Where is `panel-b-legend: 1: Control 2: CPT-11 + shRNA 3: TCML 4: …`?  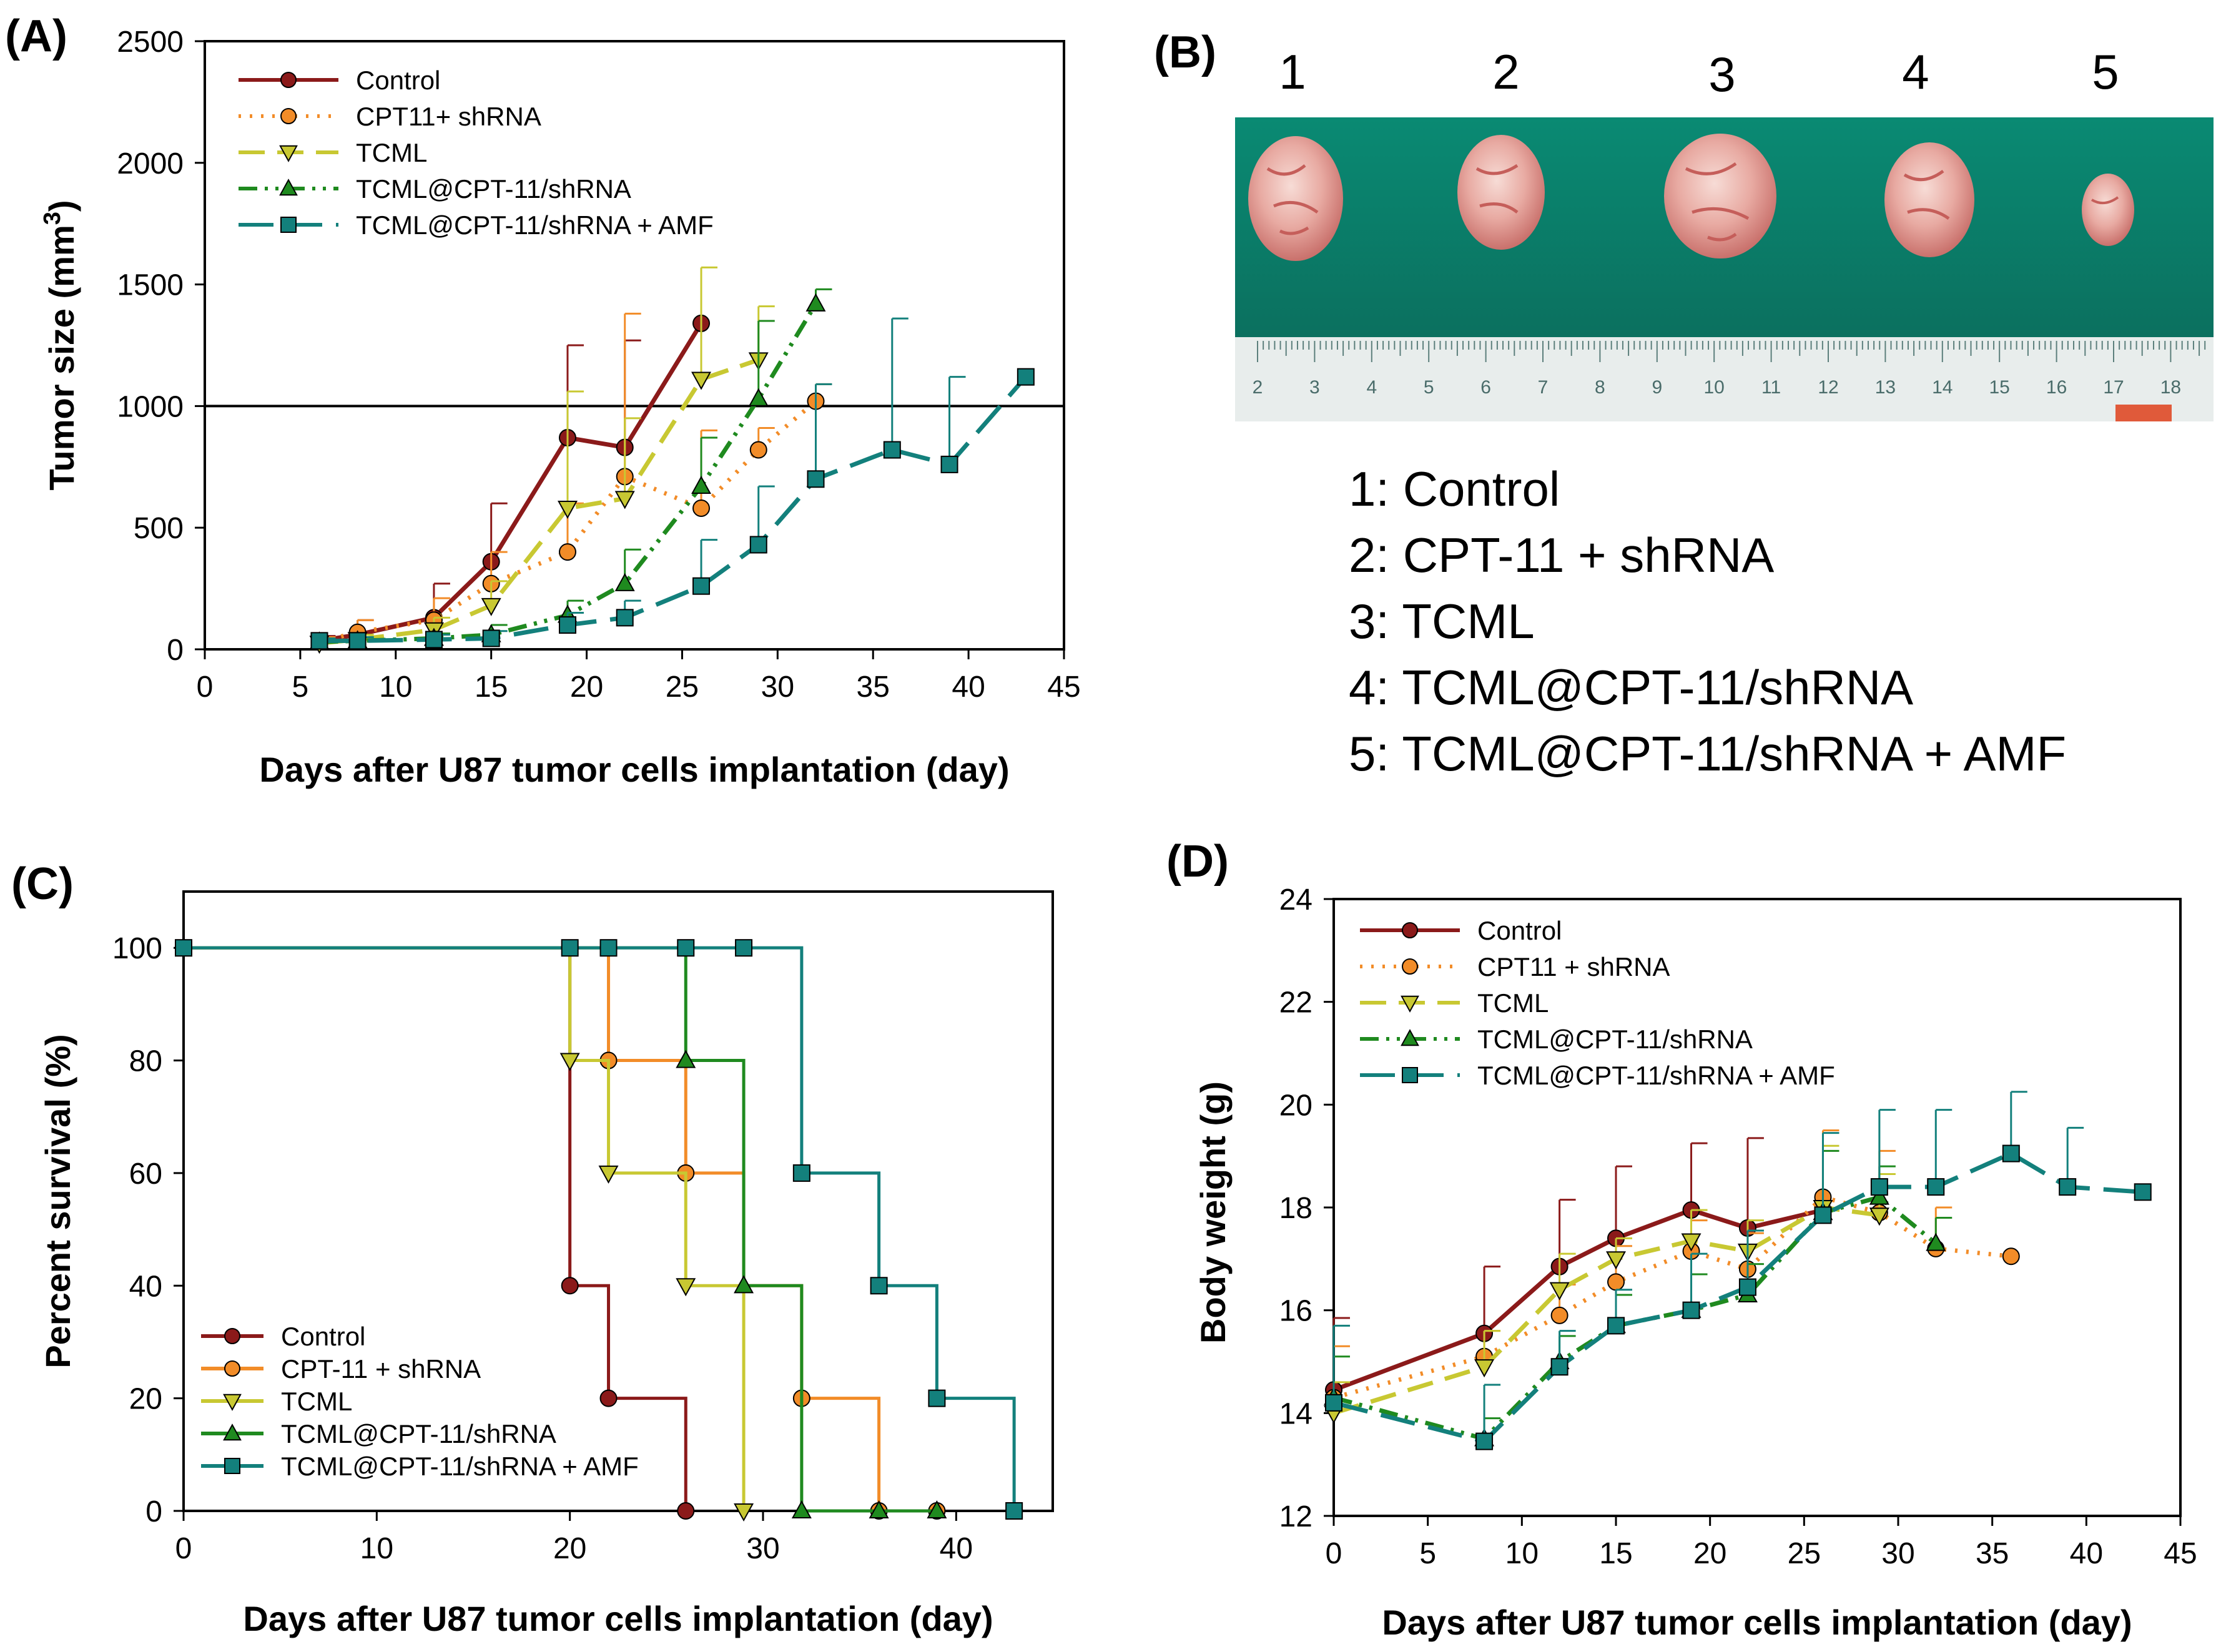 panel-b-legend: 1: Control 2: CPT-11 + shRNA 3: TCML 4: … is located at coordinates (1707, 621).